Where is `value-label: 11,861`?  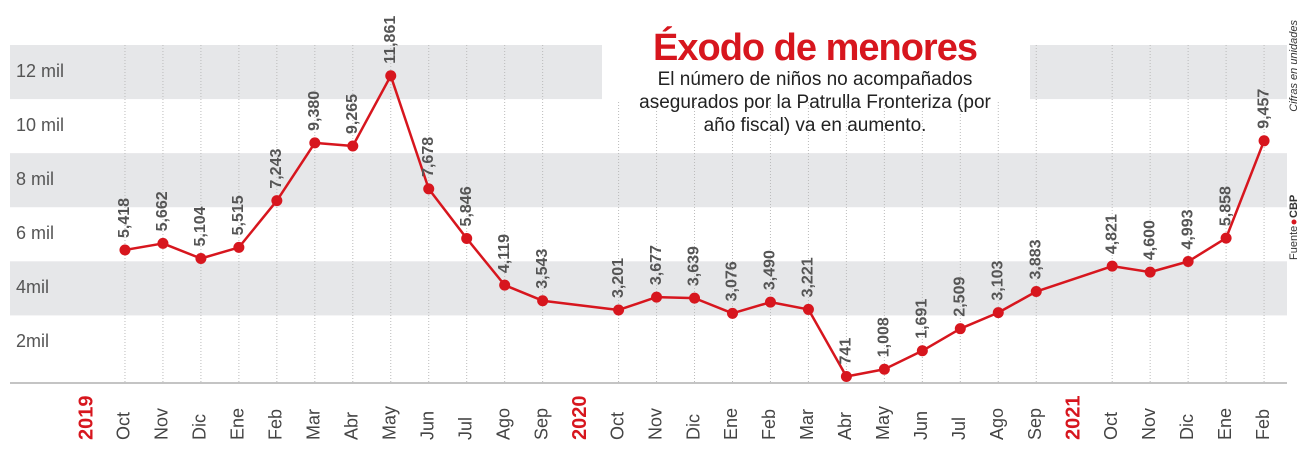 value-label: 11,861 is located at coordinates (390, 40).